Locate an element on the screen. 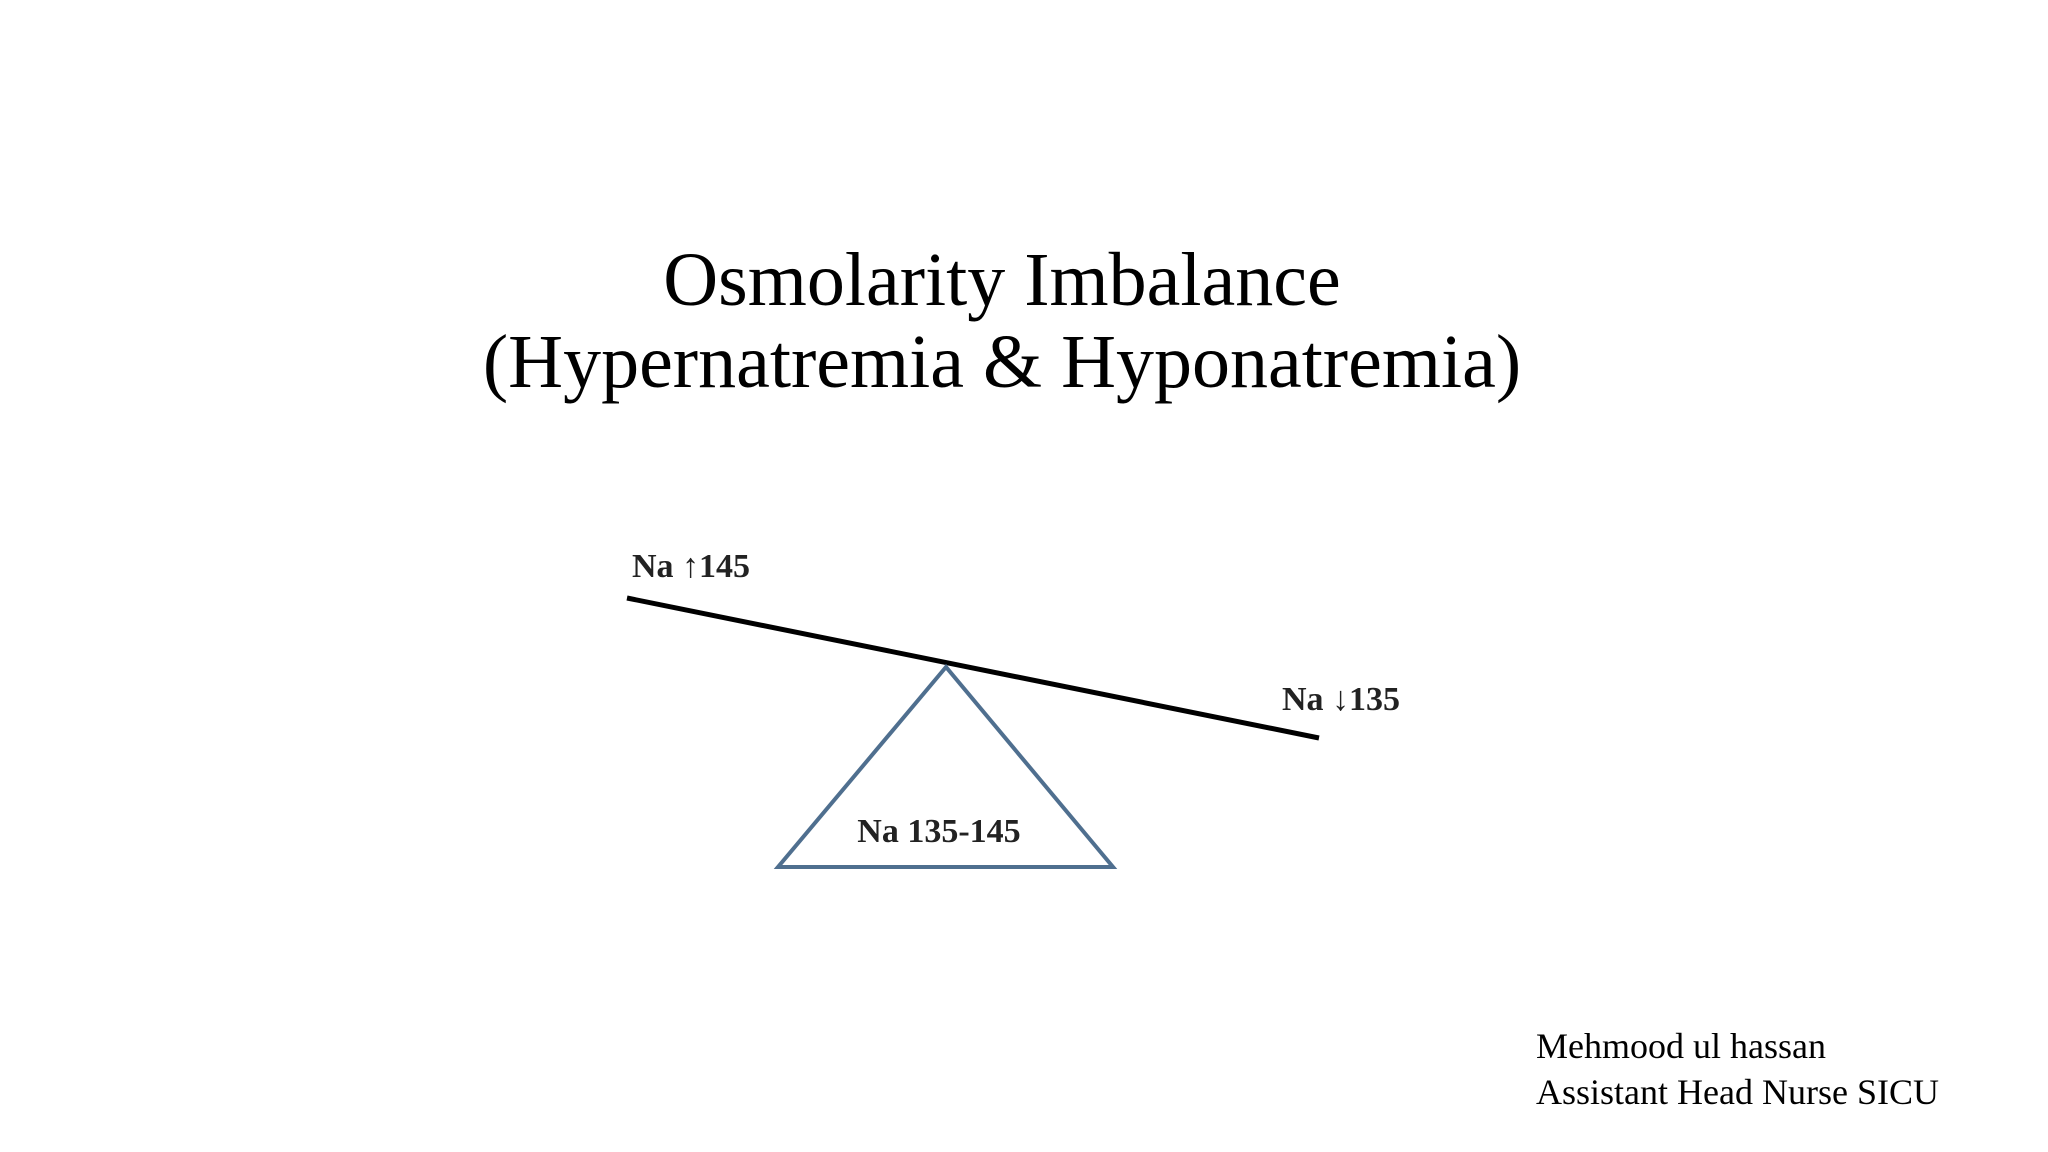 The height and width of the screenshot is (1152, 2048). author-role: Assistant Head Nurse SICU is located at coordinates (1737, 1092).